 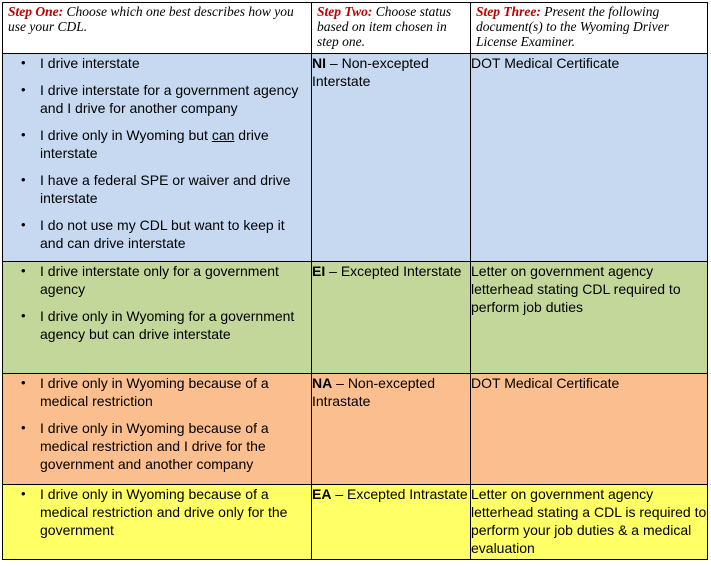 I want to click on status-description: Non-excepted Interstate, so click(x=370, y=72).